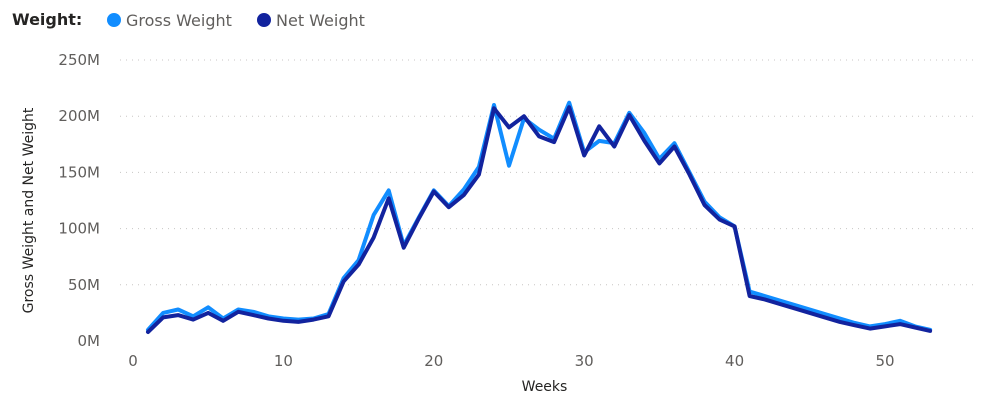  Describe the element at coordinates (79, 60) in the screenshot. I see `y-tick-label: 250M` at that location.